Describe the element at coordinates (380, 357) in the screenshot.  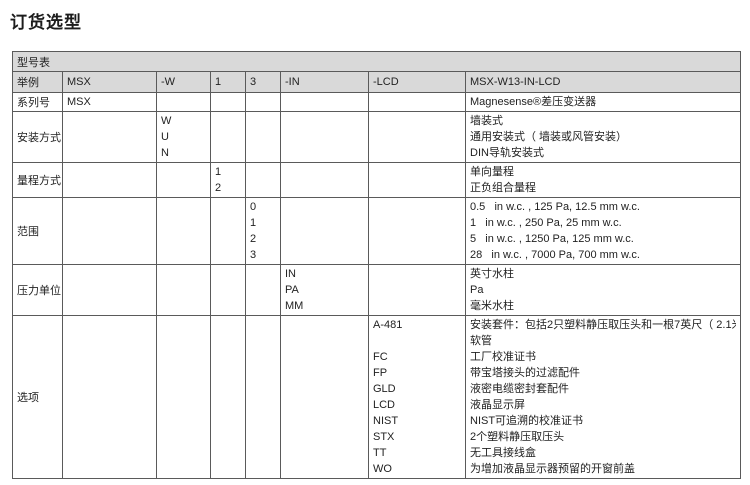
I see `option-code: FC` at that location.